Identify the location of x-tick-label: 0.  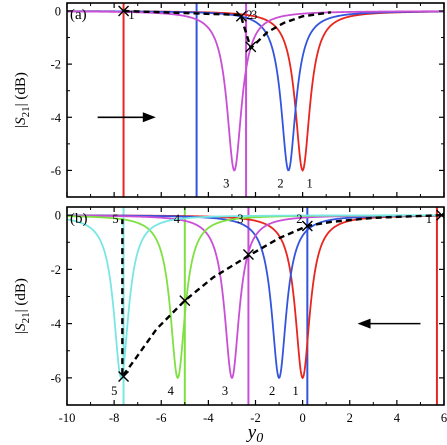
(303, 418).